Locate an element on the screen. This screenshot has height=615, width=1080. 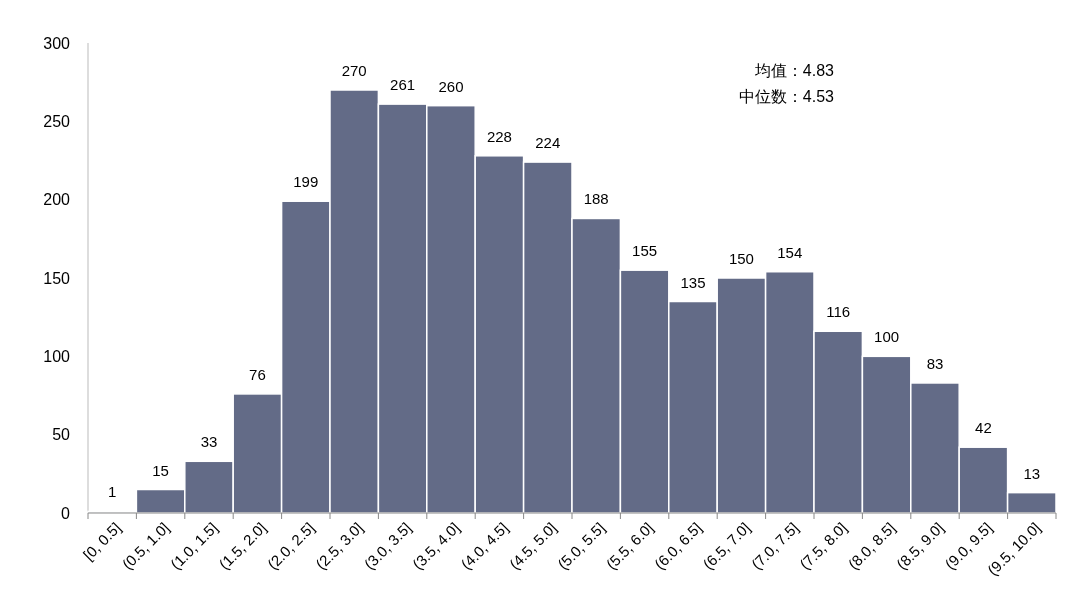
data-label: 224 is located at coordinates (548, 143).